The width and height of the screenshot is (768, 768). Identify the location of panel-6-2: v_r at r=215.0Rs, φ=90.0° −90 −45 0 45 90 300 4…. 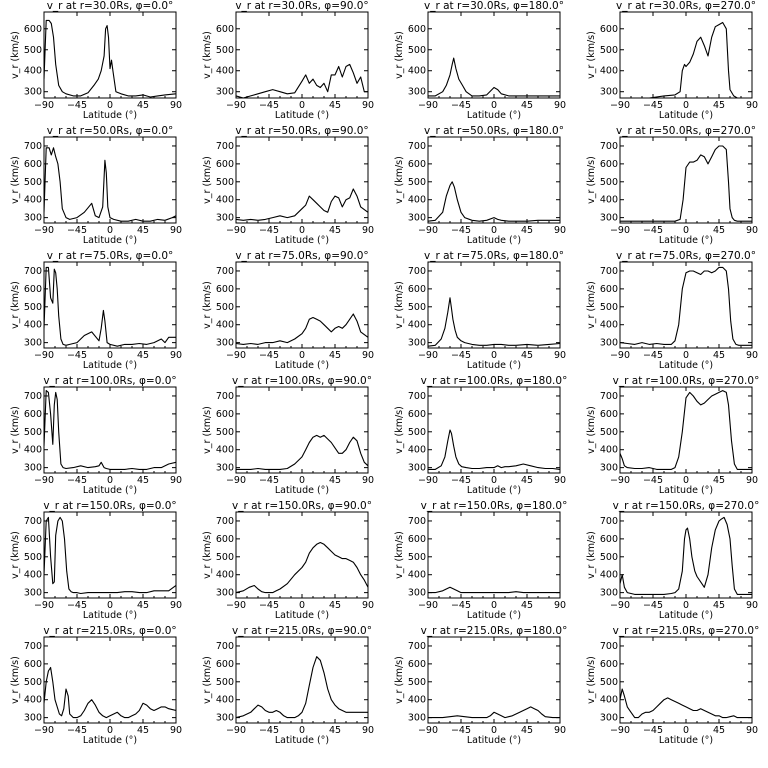
(288, 685).